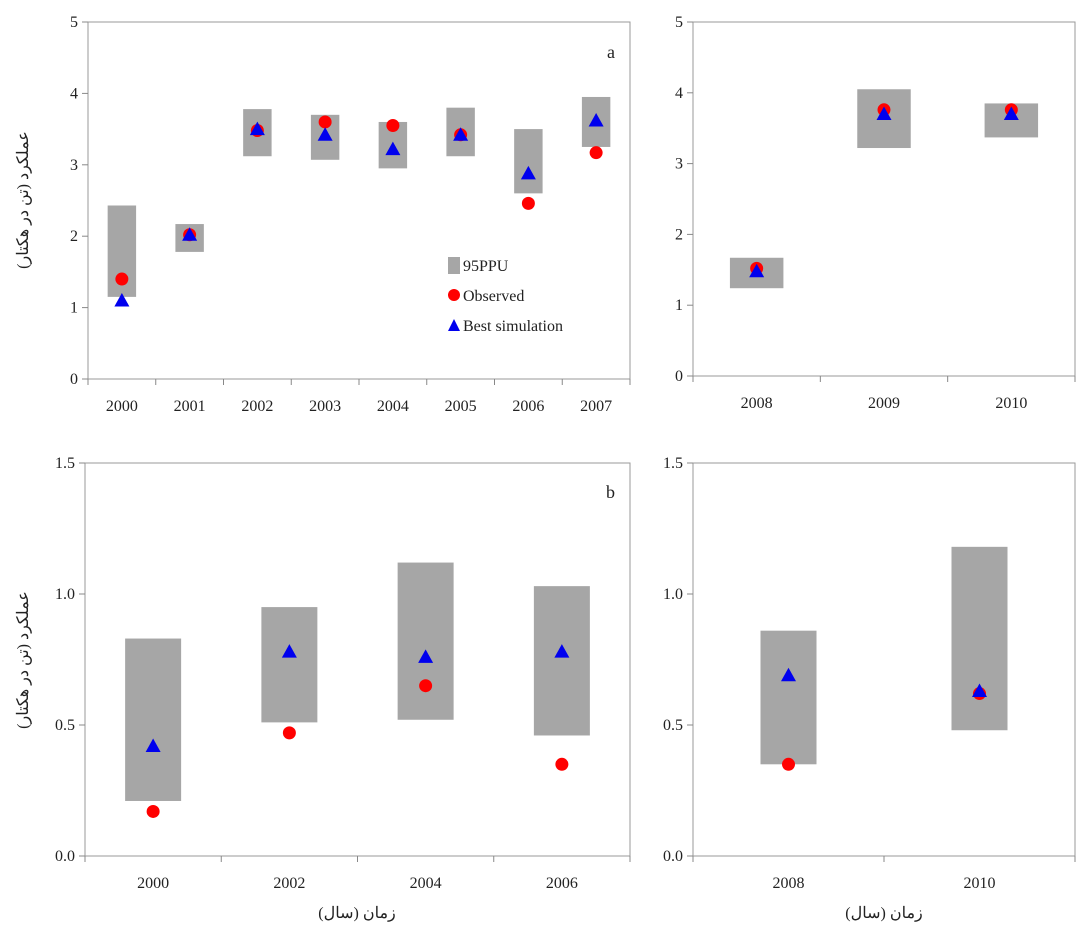  I want to click on panel-letter: a, so click(611, 52).